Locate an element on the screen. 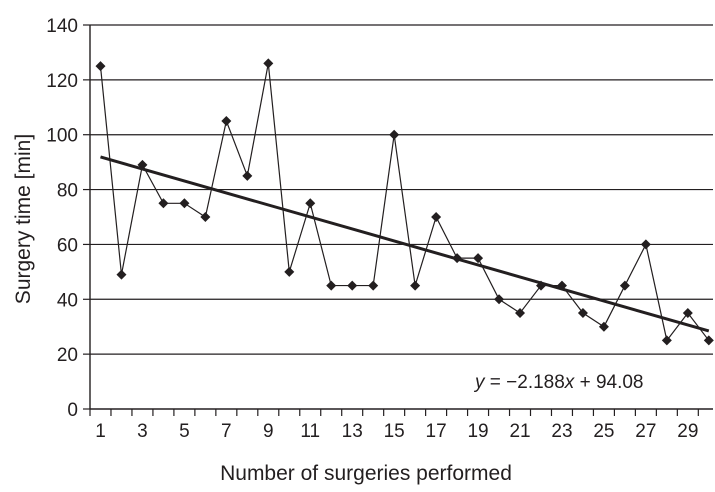 The height and width of the screenshot is (492, 715). x-tick-label-27: 27 is located at coordinates (645, 431).